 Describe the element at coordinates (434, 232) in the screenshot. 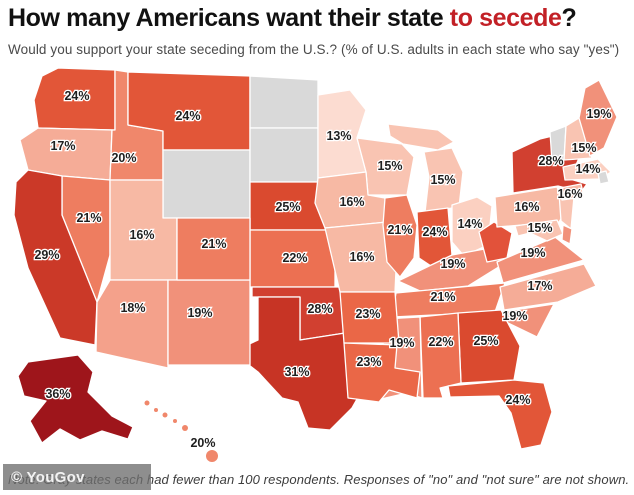

I see `state-label-in: 24%` at that location.